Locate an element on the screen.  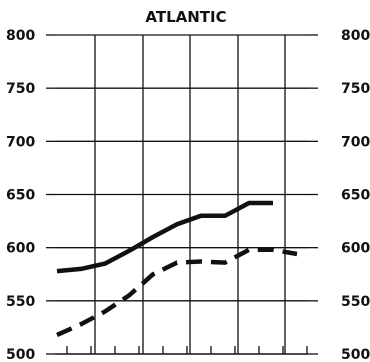
left-y-tick-label: 750 is located at coordinates (20, 89).